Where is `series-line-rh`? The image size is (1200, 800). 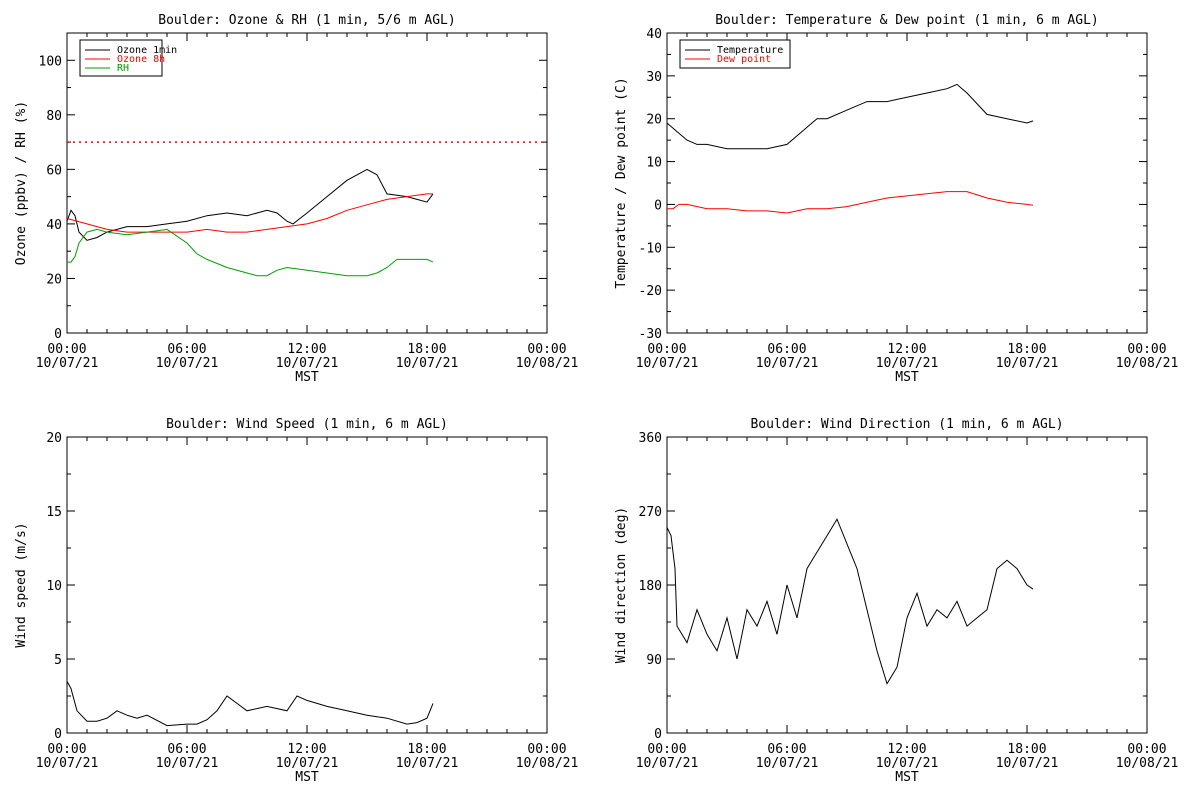
series-line-rh is located at coordinates (250, 252).